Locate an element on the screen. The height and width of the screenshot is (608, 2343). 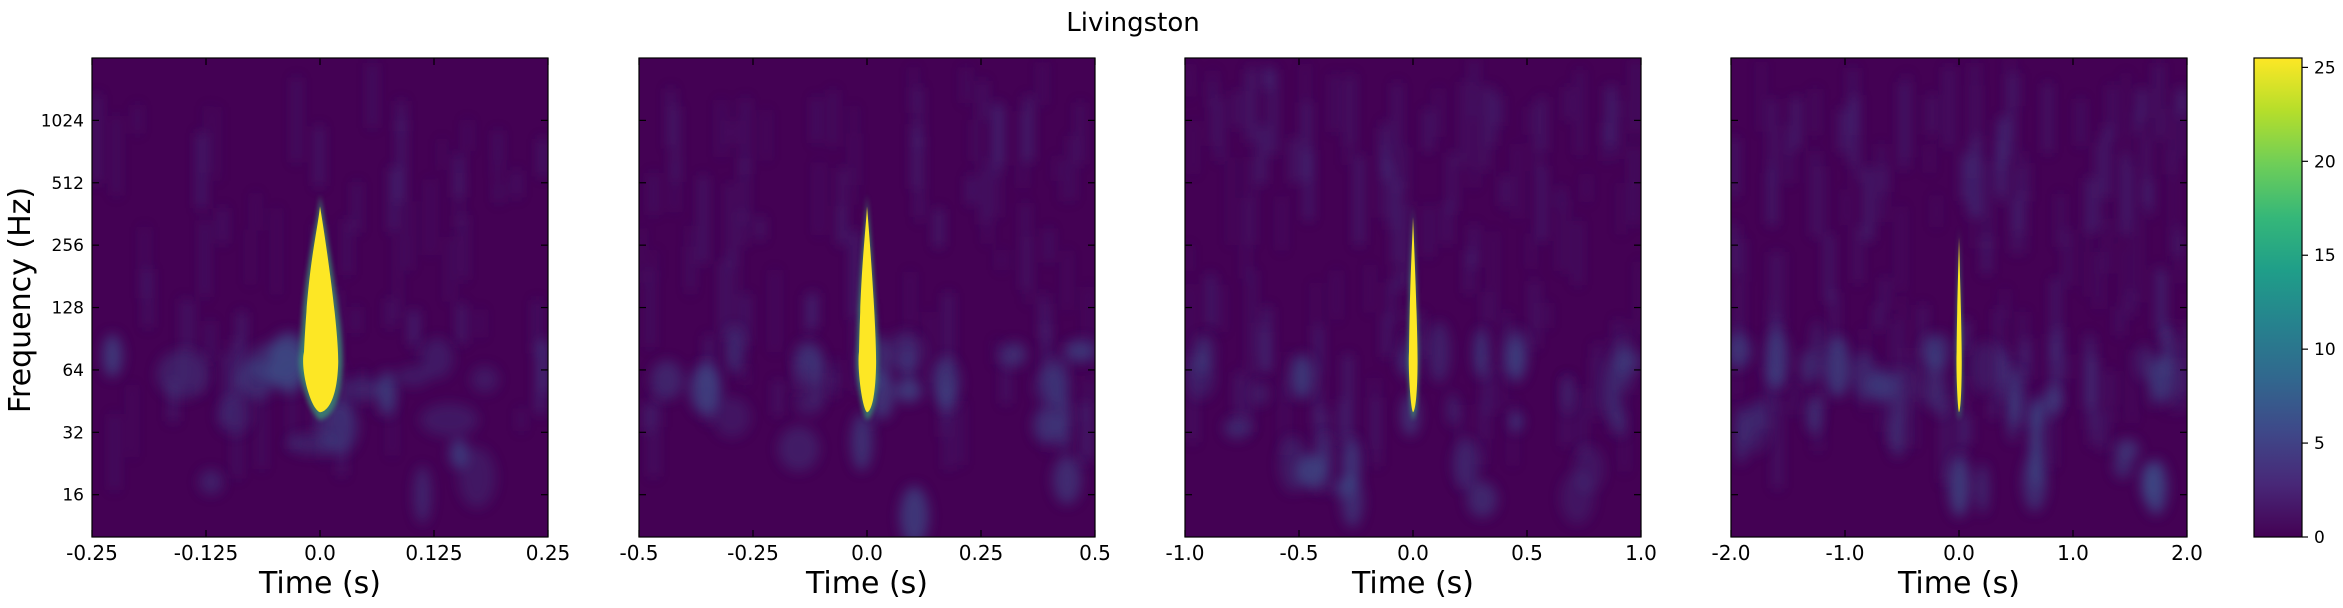
y-tick-label: 32 is located at coordinates (73, 433).